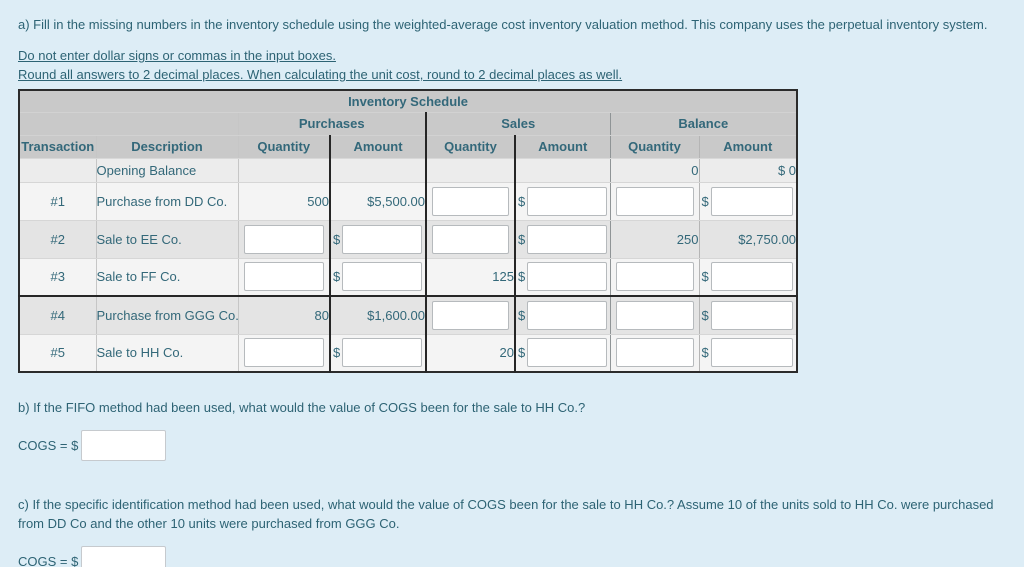  What do you see at coordinates (284, 201) in the screenshot?
I see `purchases-quantity-cell: 500` at bounding box center [284, 201].